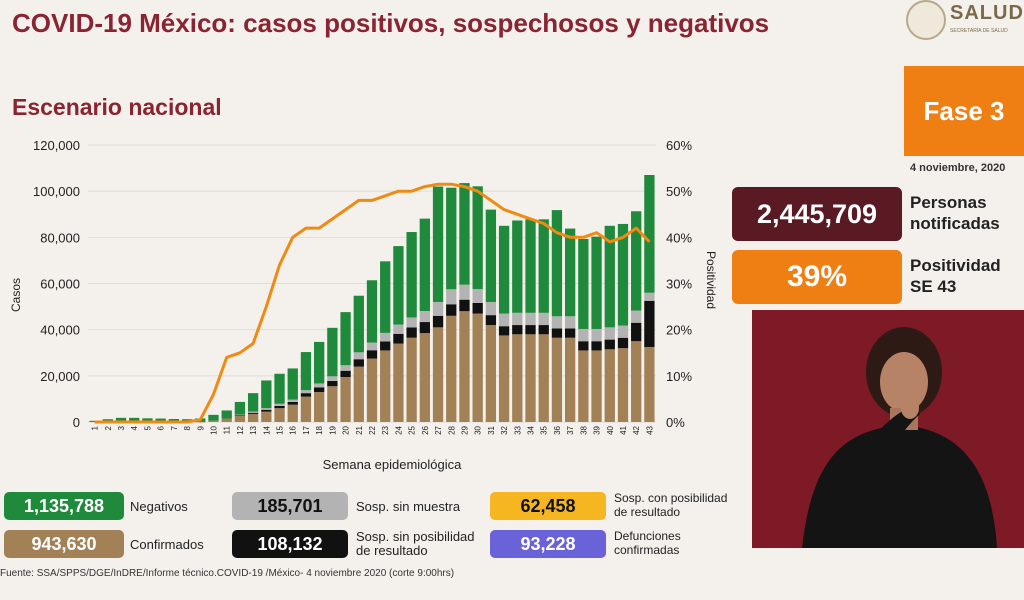 This screenshot has width=1024, height=600. What do you see at coordinates (64, 544) in the screenshot?
I see `confirmados-value: 943,630` at bounding box center [64, 544].